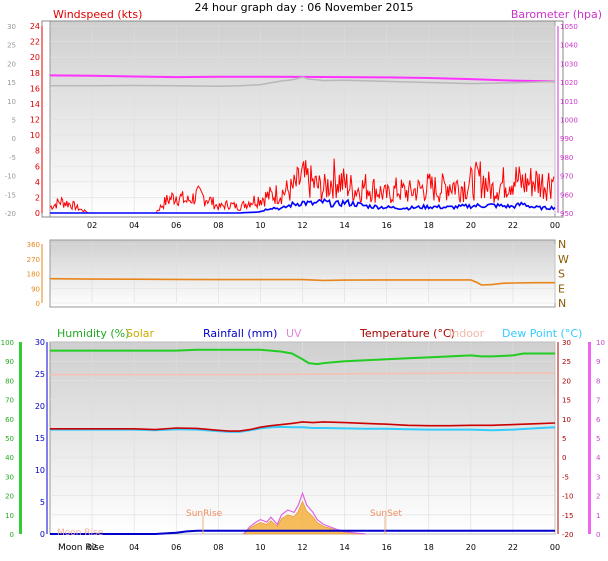  I want to click on degree-tick-label: 0, so click(38, 304).